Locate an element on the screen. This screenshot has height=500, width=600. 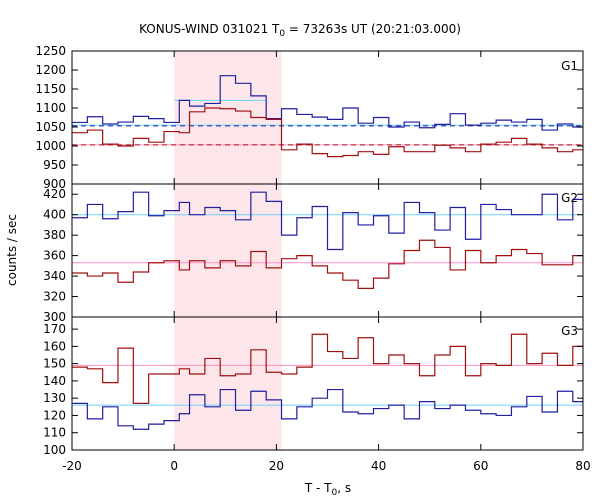
g3-y-tick-label-110: 110 is located at coordinates (54, 433).